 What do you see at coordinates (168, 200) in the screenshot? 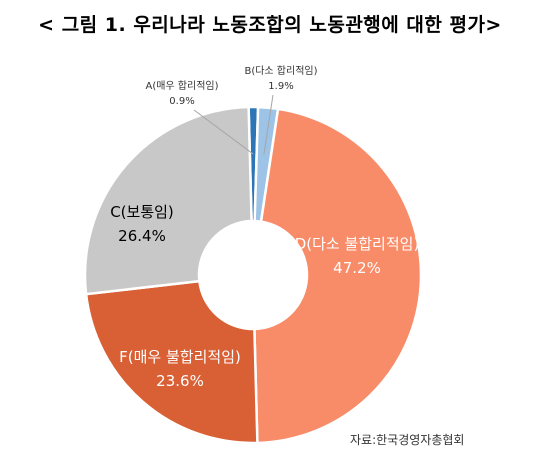
I see `slice-c` at bounding box center [168, 200].